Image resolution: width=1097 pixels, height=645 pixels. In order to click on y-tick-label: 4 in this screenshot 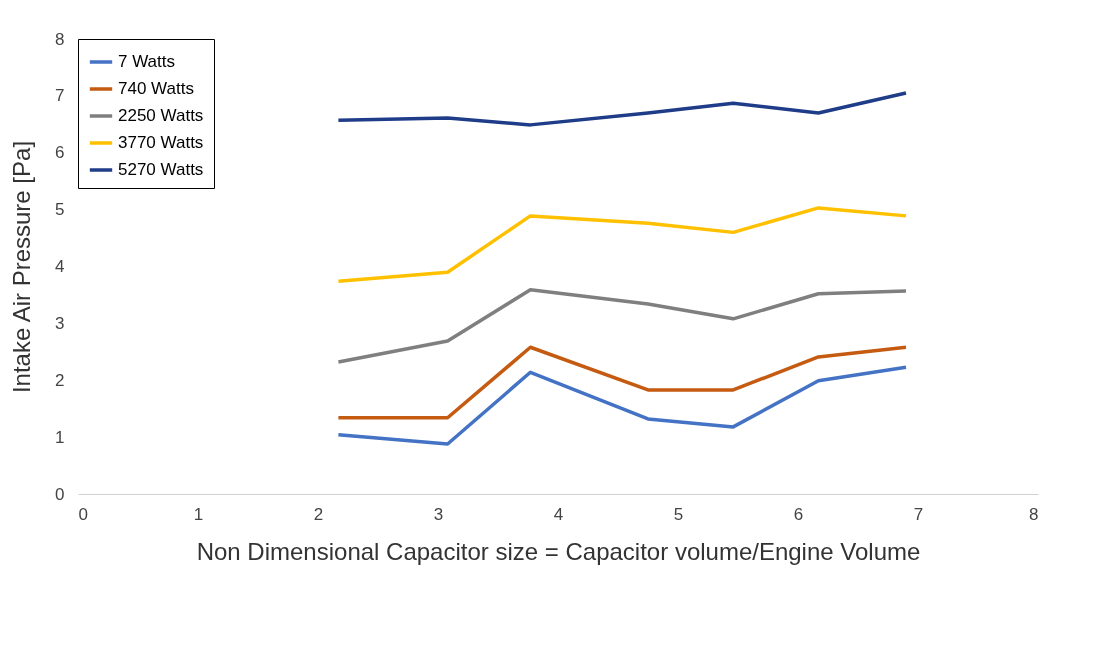, I will do `click(60, 266)`.